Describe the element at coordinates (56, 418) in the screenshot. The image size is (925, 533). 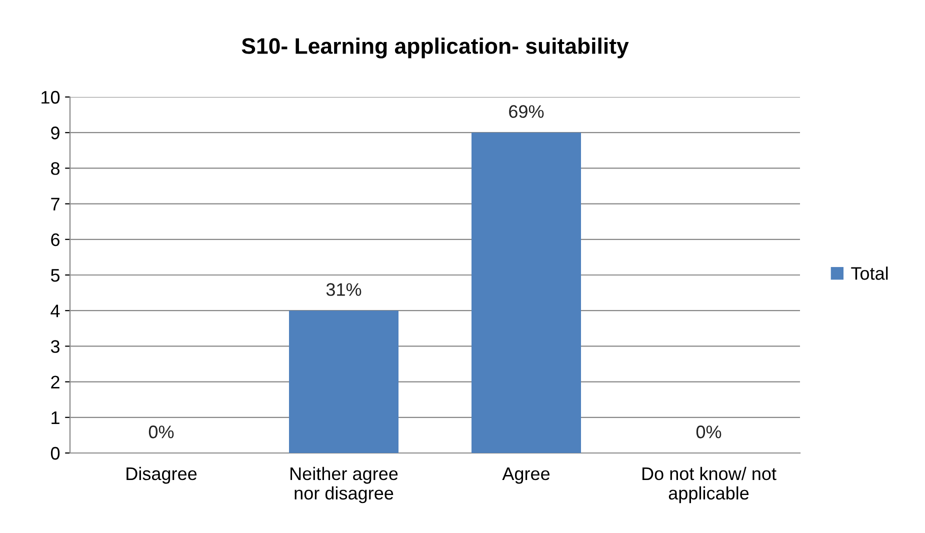
I see `y-tick-label: 1` at that location.